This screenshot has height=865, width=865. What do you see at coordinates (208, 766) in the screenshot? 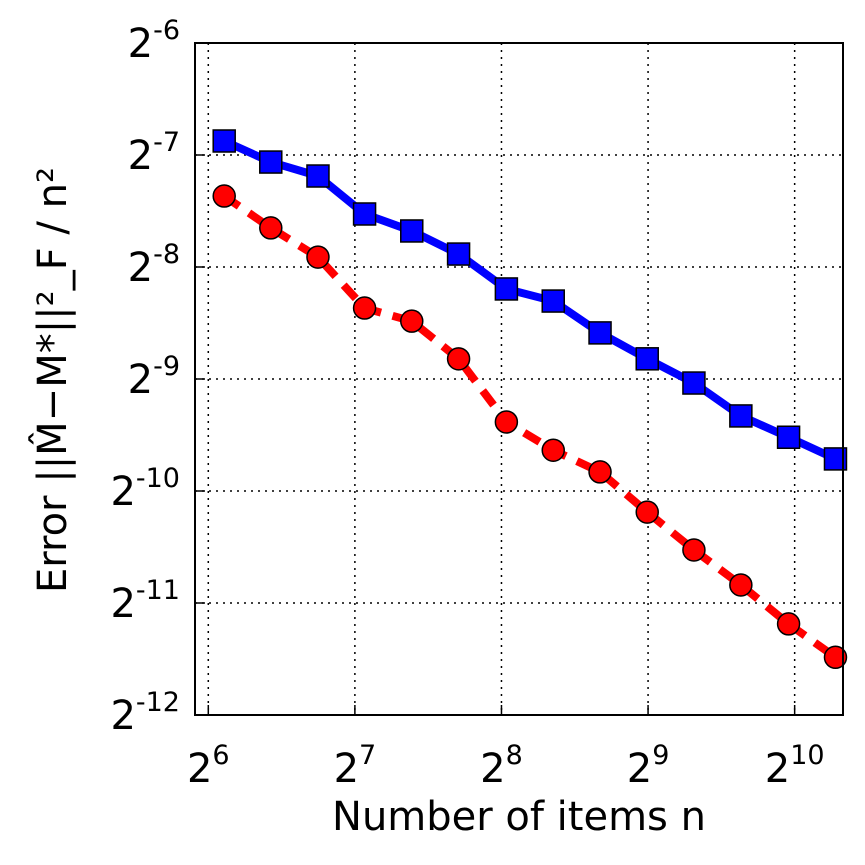
I see `x-tick-label: 26` at bounding box center [208, 766].